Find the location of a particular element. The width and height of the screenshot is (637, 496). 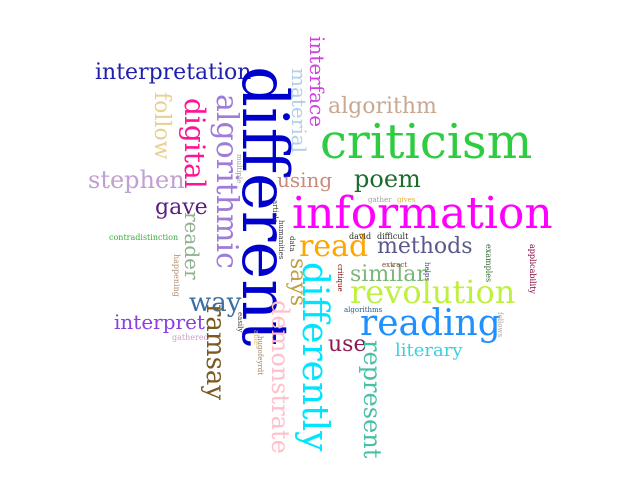

word-reader: reader is located at coordinates (192, 246).